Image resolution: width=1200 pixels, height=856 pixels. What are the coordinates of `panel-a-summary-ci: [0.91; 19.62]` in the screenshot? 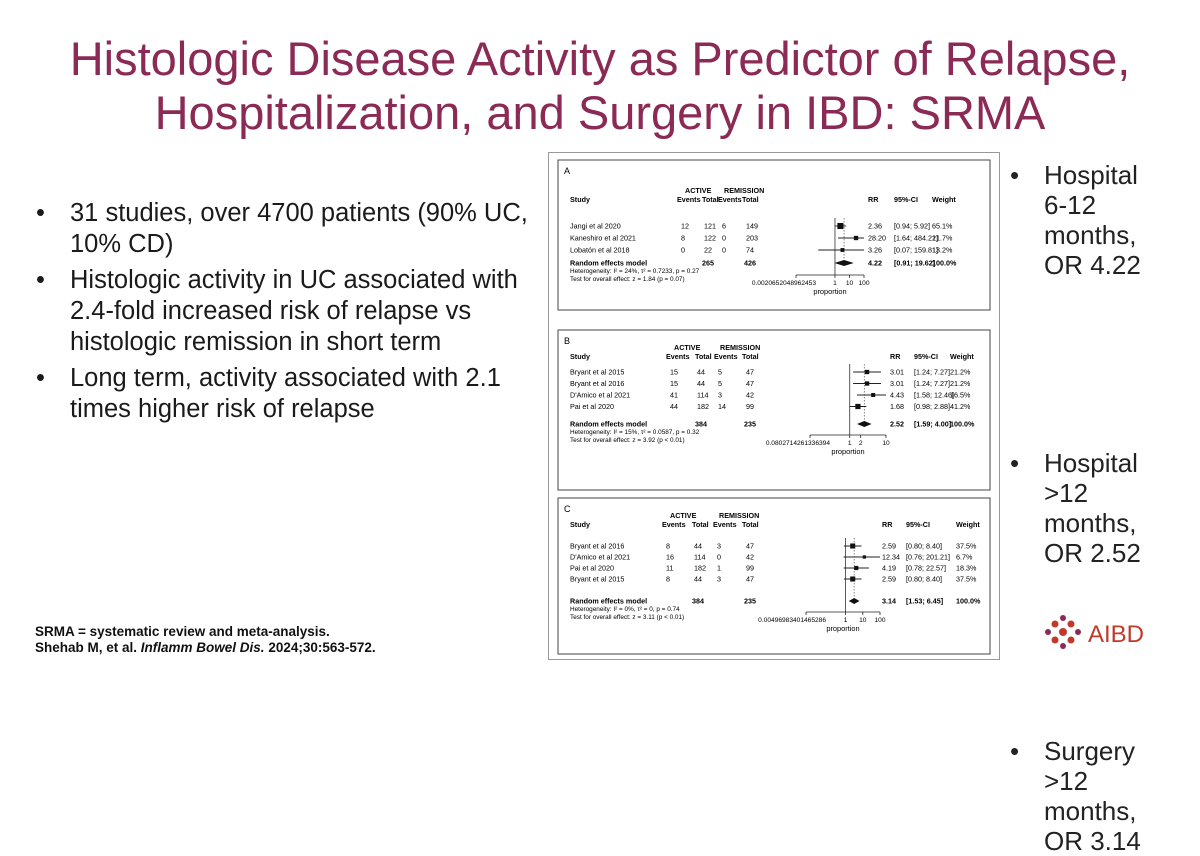 It's located at (914, 263).